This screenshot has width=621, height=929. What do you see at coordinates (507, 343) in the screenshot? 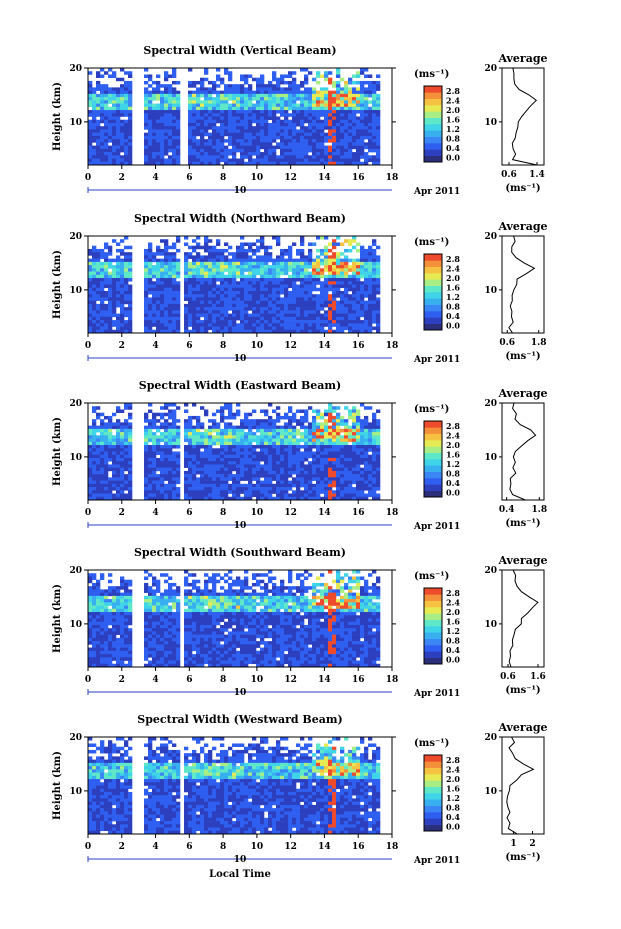
I see `avg-x-tick-label: 0.6` at bounding box center [507, 343].